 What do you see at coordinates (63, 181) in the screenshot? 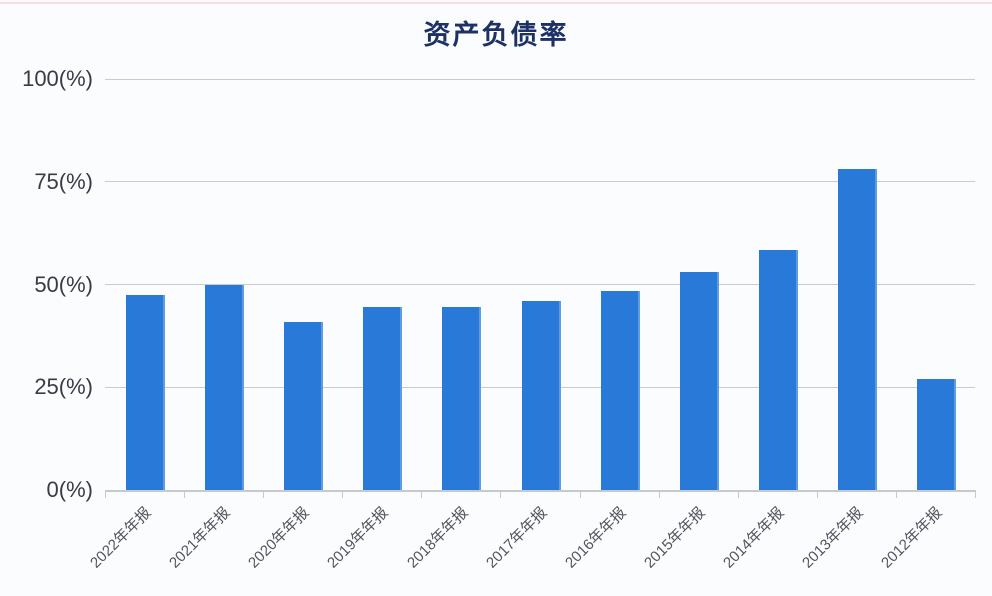
I see `y-axis-tick-label: 75(%)` at bounding box center [63, 181].